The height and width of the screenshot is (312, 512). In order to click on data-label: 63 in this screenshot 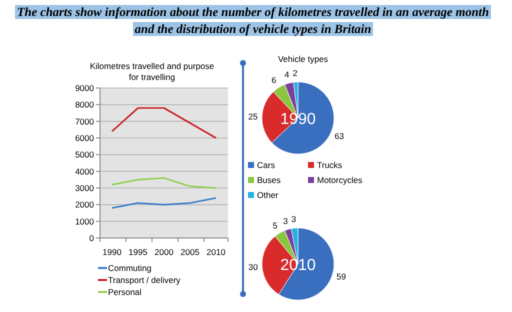, I will do `click(339, 135)`.